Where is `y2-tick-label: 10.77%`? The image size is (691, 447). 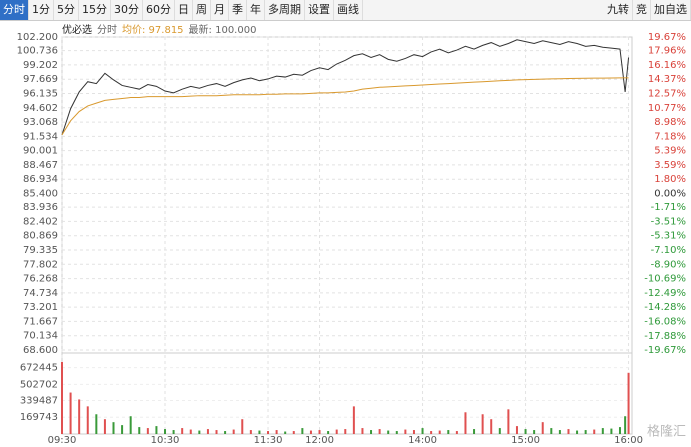 y2-tick-label: 10.77% is located at coordinates (667, 108).